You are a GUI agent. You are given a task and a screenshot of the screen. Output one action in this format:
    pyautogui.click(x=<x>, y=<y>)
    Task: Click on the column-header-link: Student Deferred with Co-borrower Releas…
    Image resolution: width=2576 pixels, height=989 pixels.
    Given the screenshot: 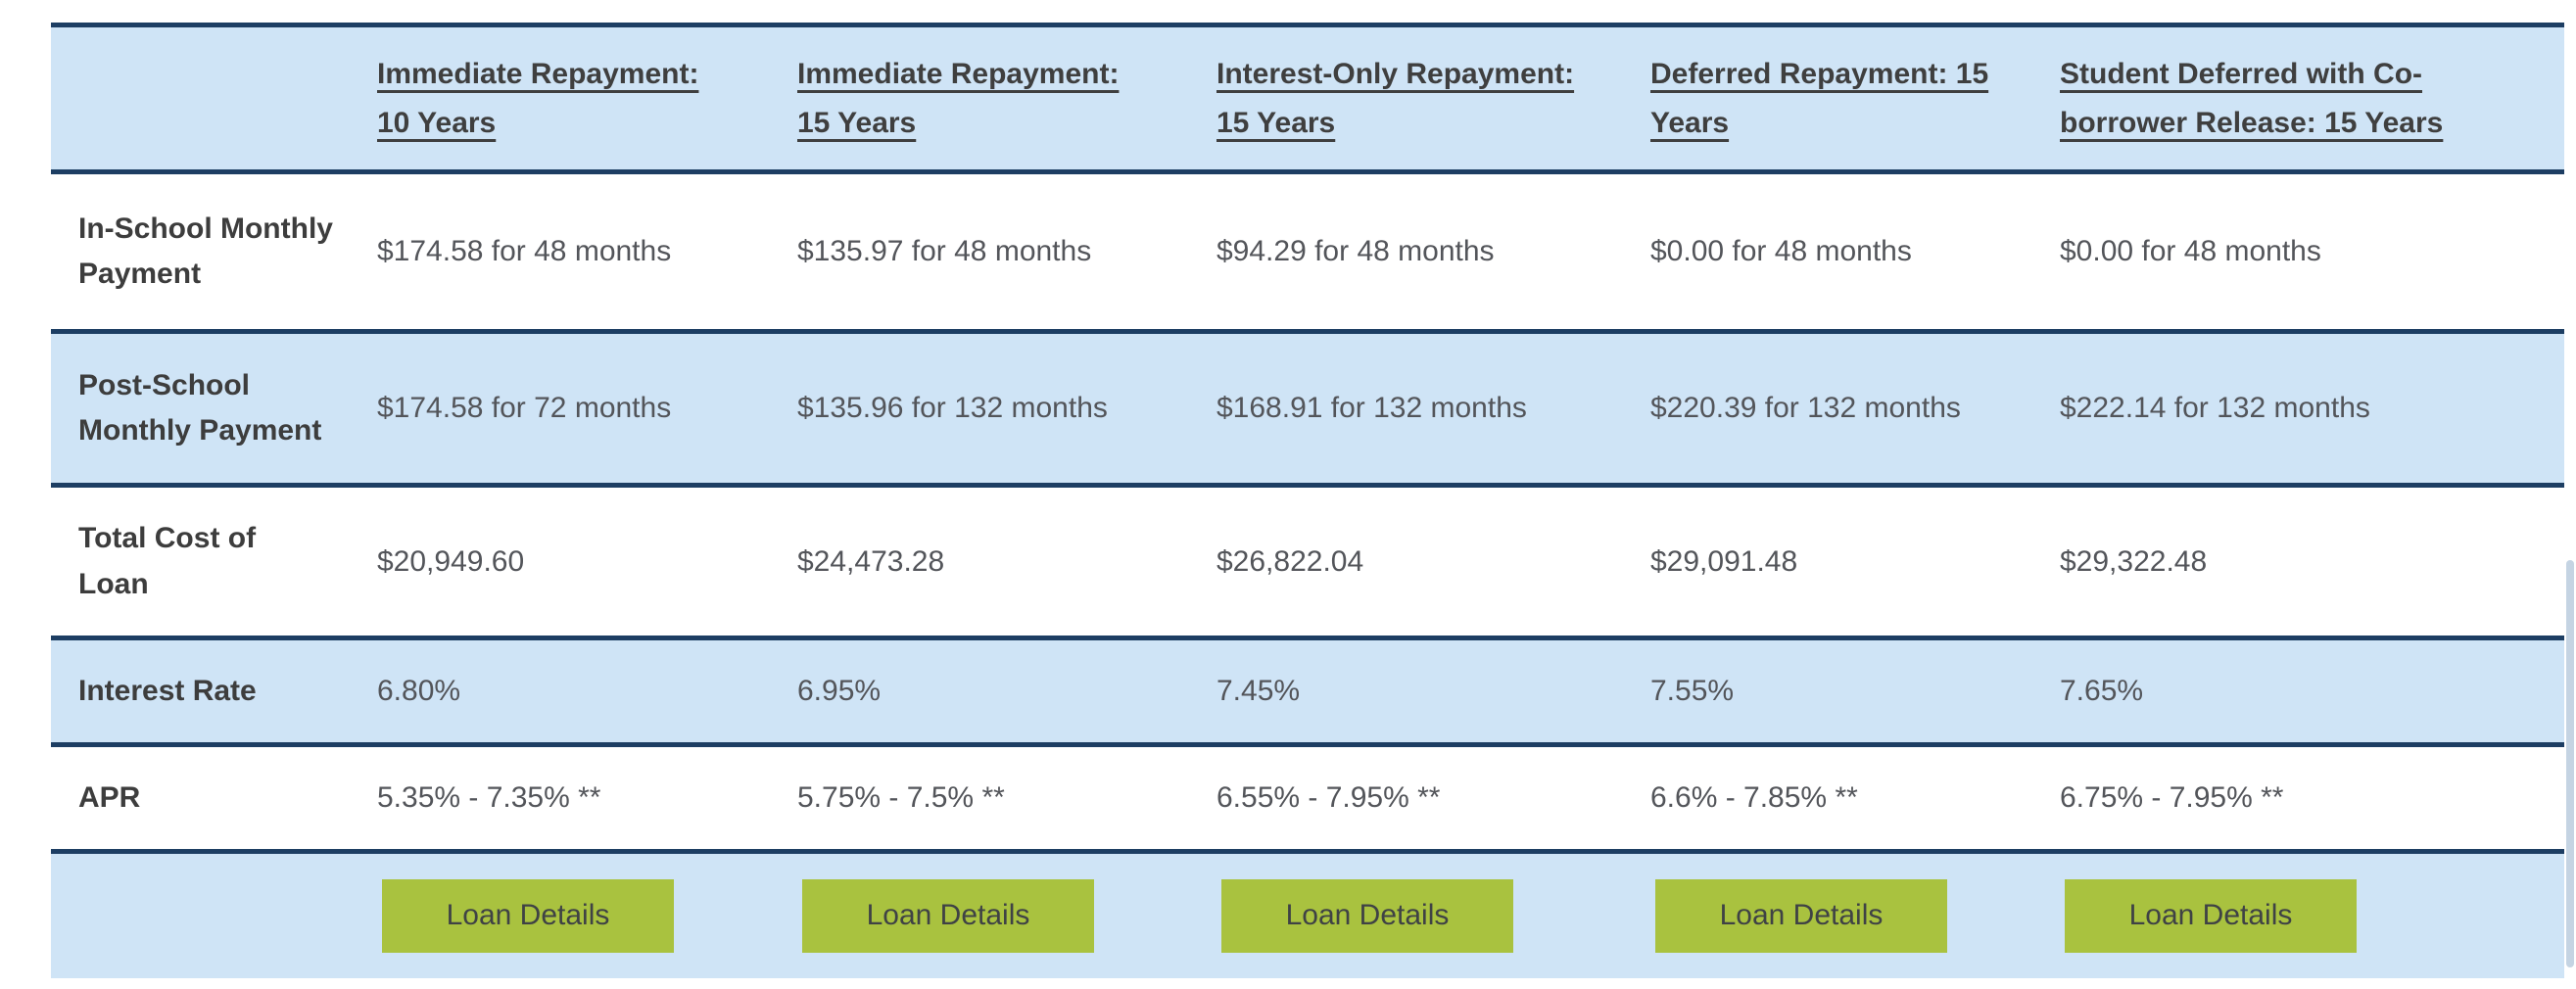 What is the action you would take?
    pyautogui.click(x=2252, y=98)
    